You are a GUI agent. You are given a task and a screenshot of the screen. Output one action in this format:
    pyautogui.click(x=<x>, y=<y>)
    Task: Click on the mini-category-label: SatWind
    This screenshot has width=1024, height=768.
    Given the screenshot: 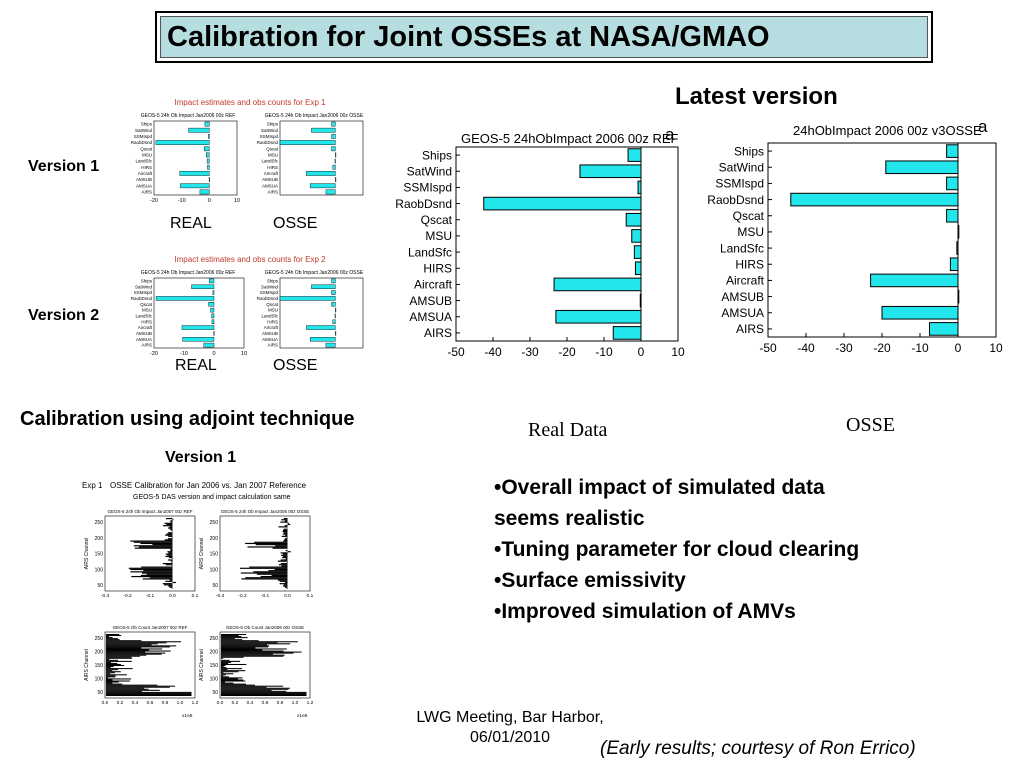 What is the action you would take?
    pyautogui.click(x=144, y=130)
    